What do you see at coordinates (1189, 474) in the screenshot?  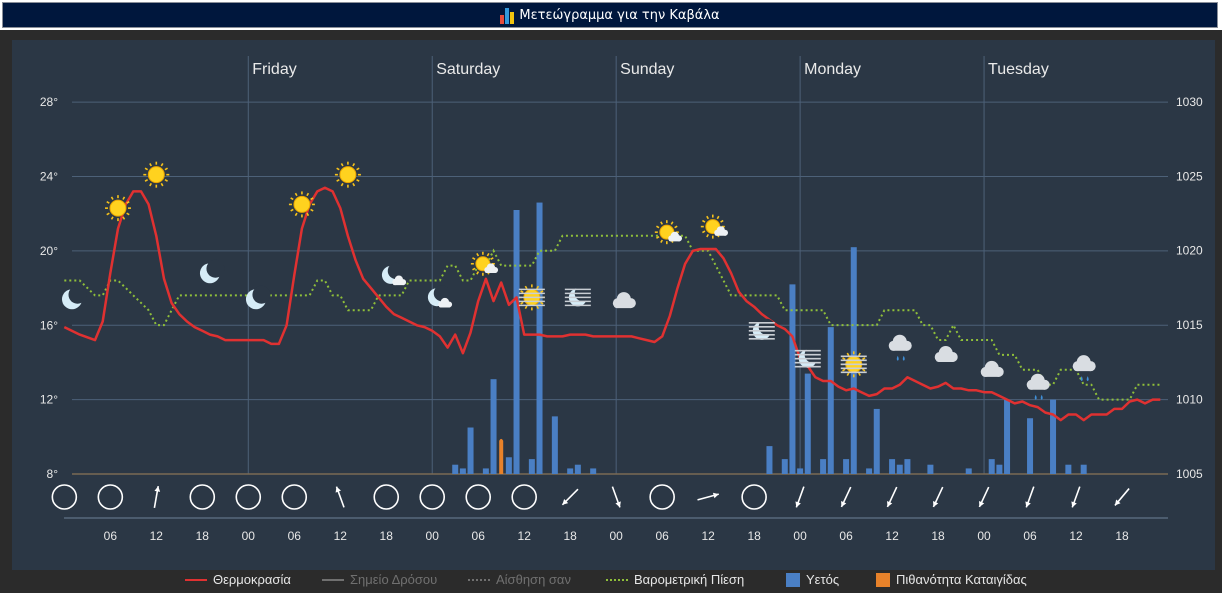 I see `y2-tick-label: 1005` at bounding box center [1189, 474].